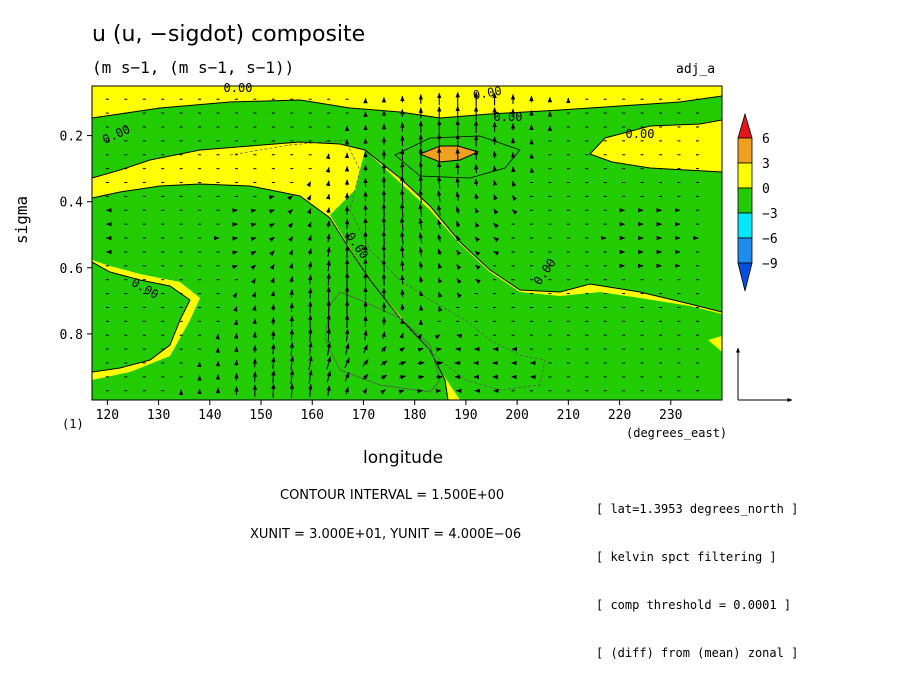 This screenshot has width=904, height=677. What do you see at coordinates (76, 236) in the screenshot?
I see `y-axis: 0.2 0.4 0.6 0.8` at bounding box center [76, 236].